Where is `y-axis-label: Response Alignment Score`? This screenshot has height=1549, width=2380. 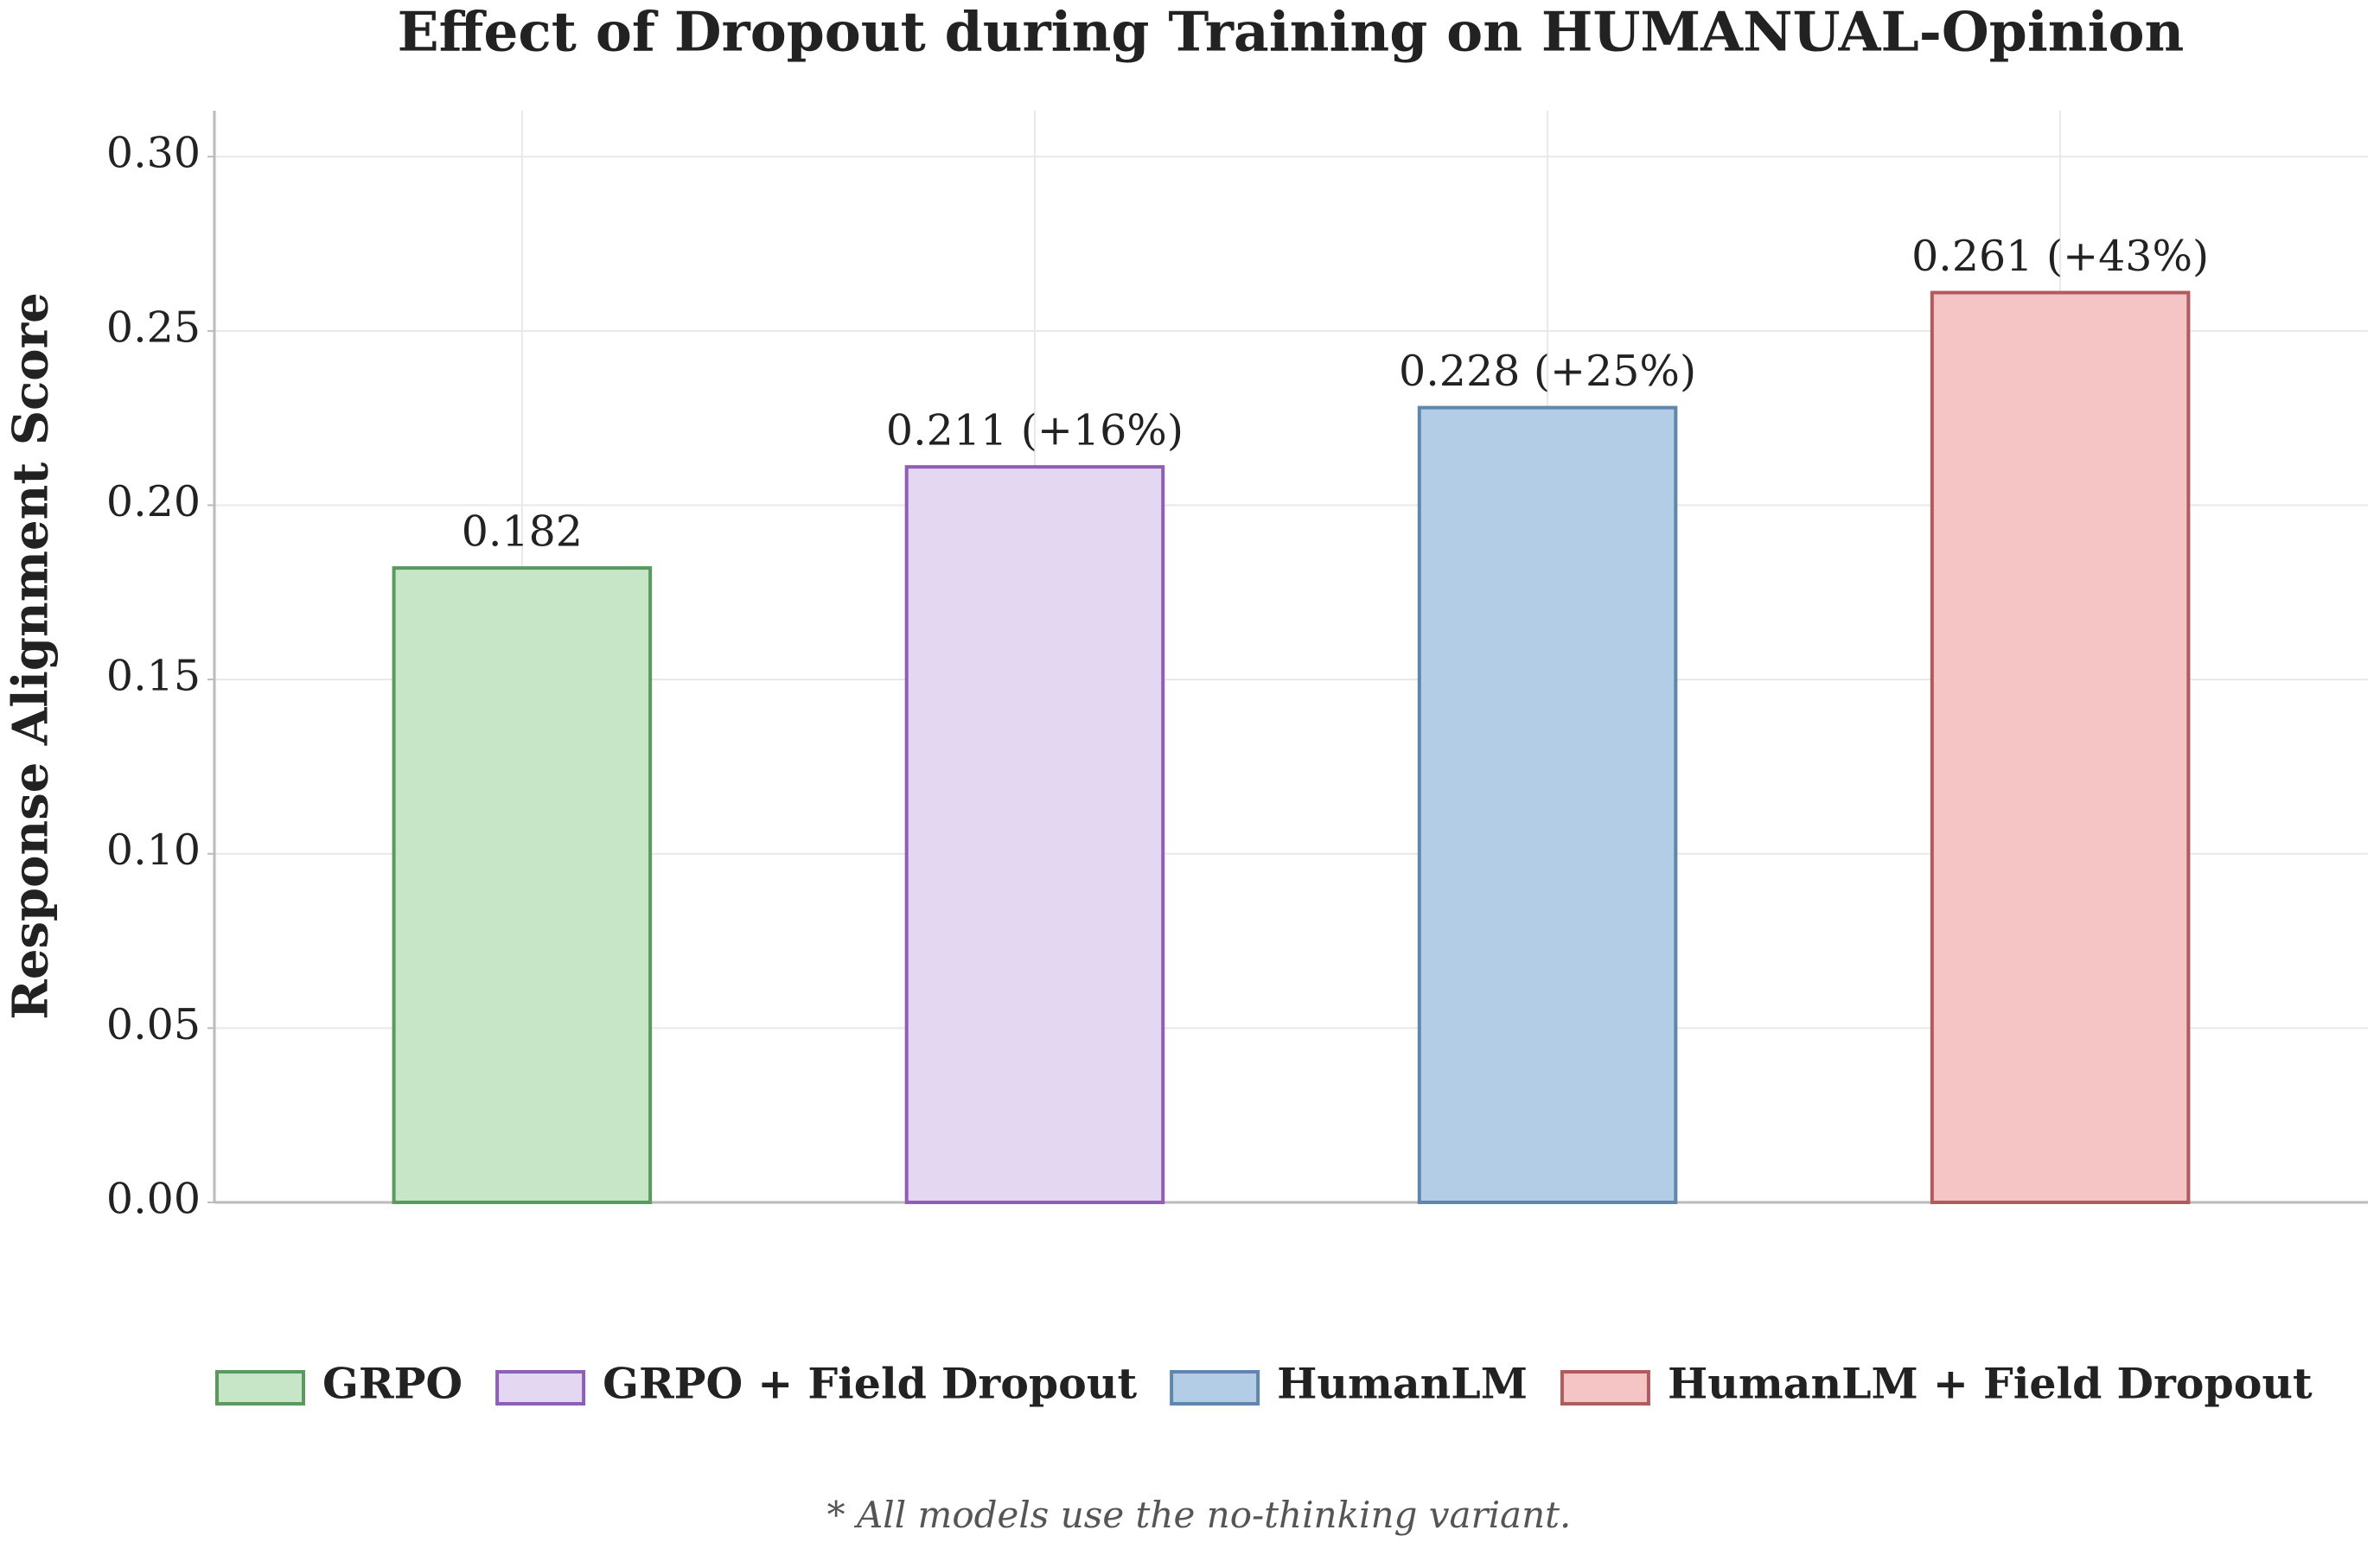
y-axis-label: Response Alignment Score is located at coordinates (31, 655).